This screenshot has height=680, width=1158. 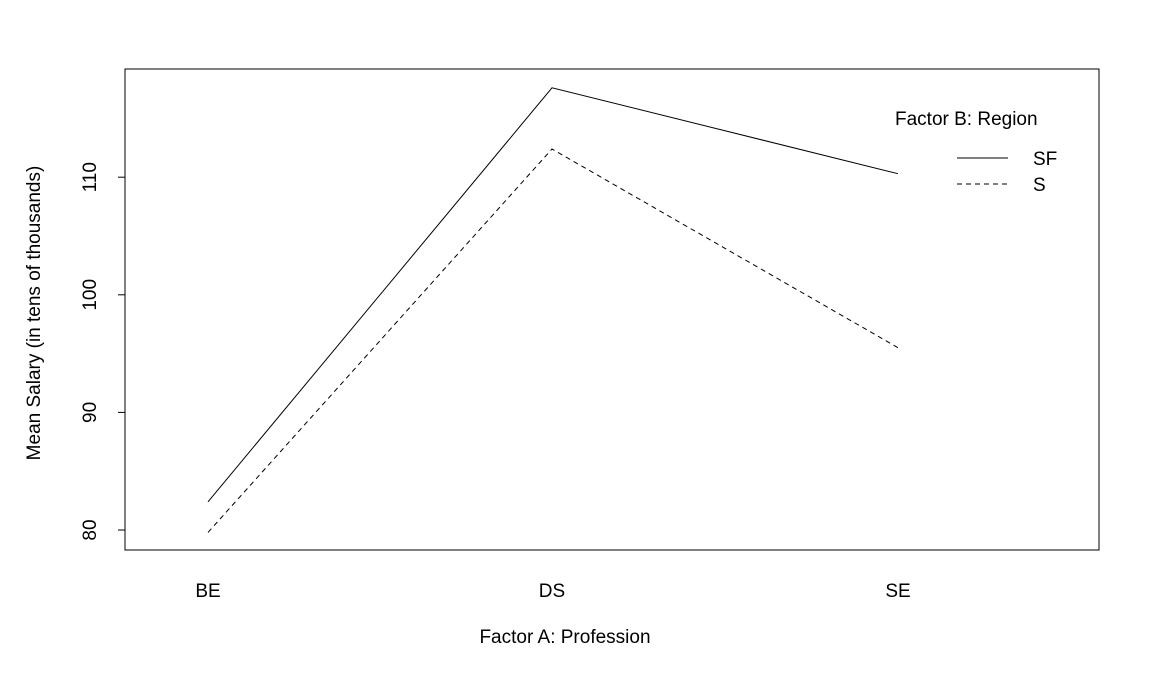 What do you see at coordinates (207, 591) in the screenshot?
I see `x-tick-label: BE` at bounding box center [207, 591].